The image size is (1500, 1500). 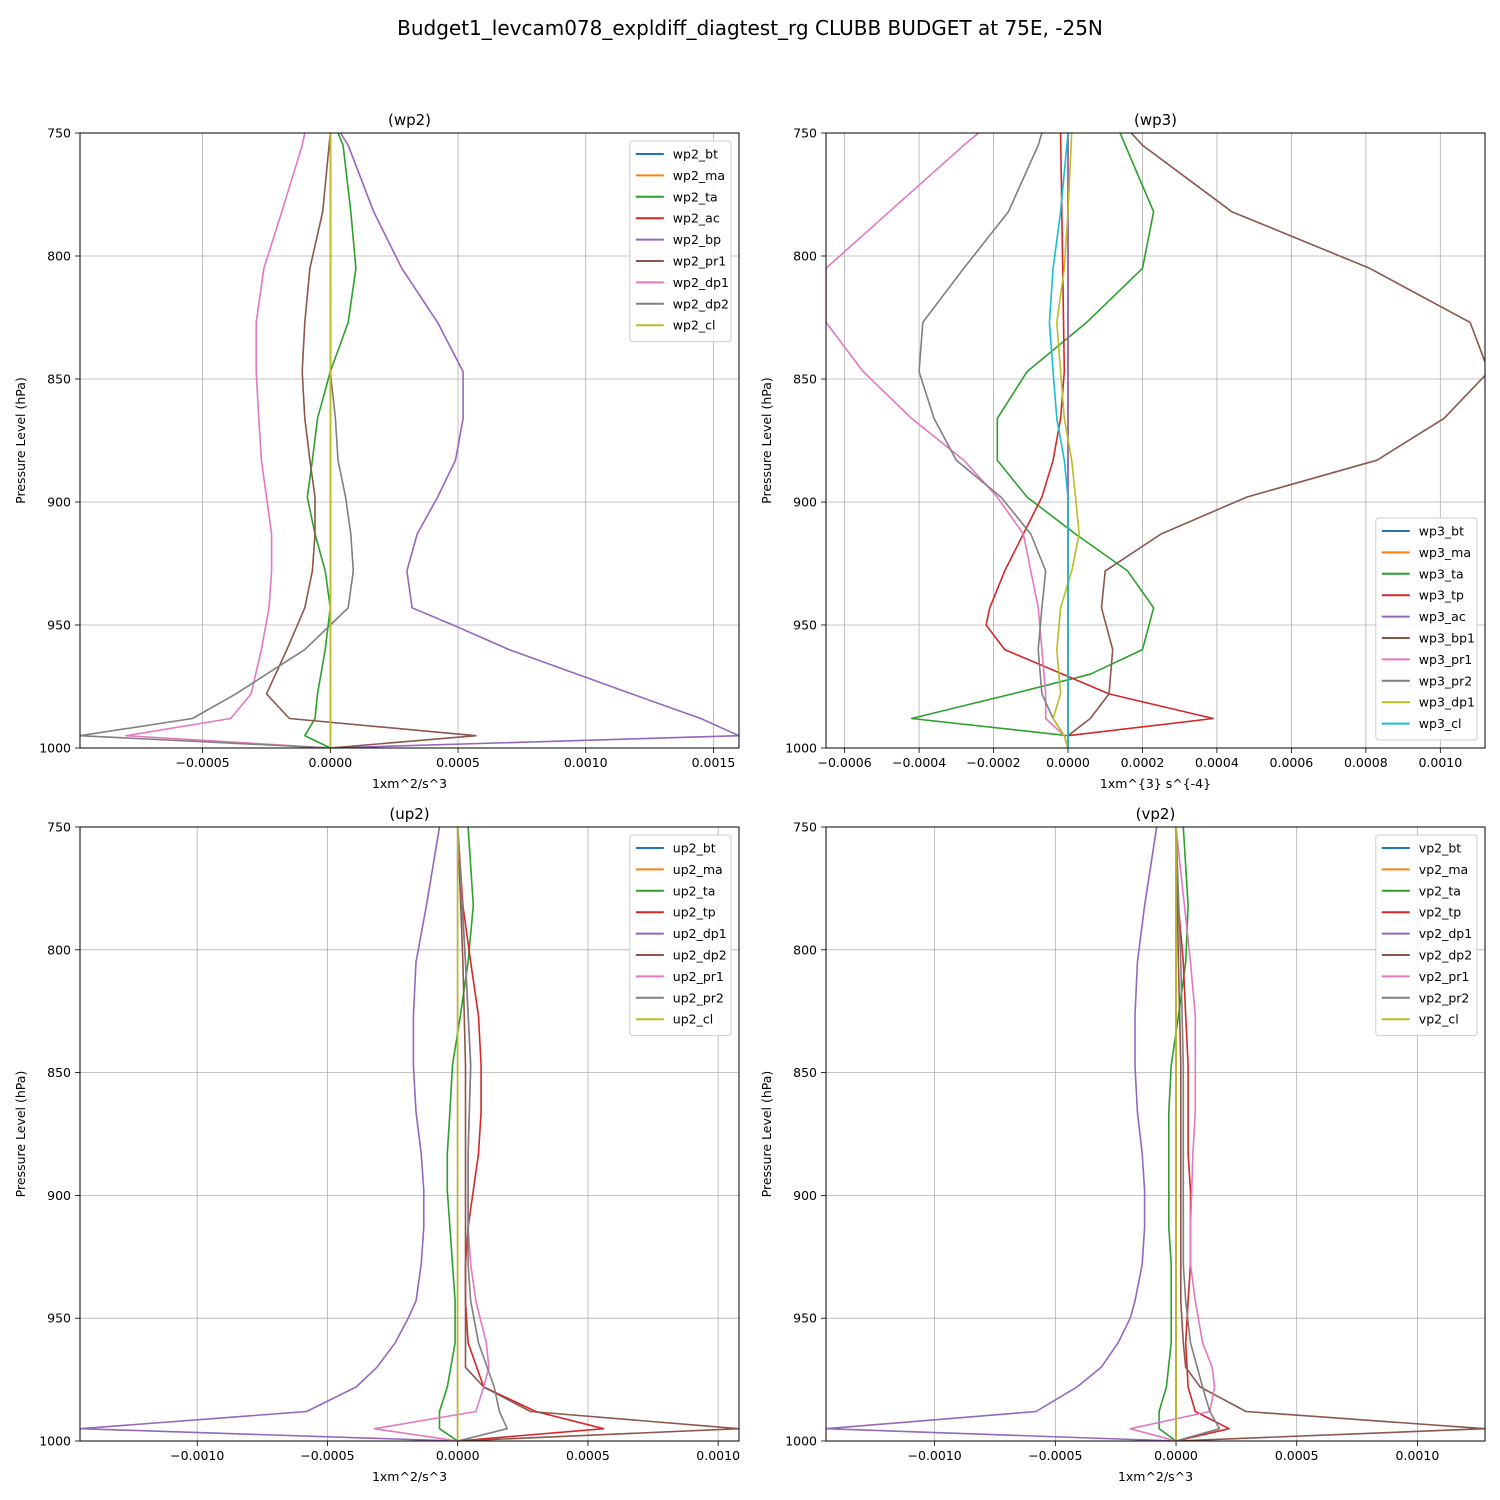 What do you see at coordinates (197, 1455) in the screenshot?
I see `x-tick-label: −0.0010` at bounding box center [197, 1455].